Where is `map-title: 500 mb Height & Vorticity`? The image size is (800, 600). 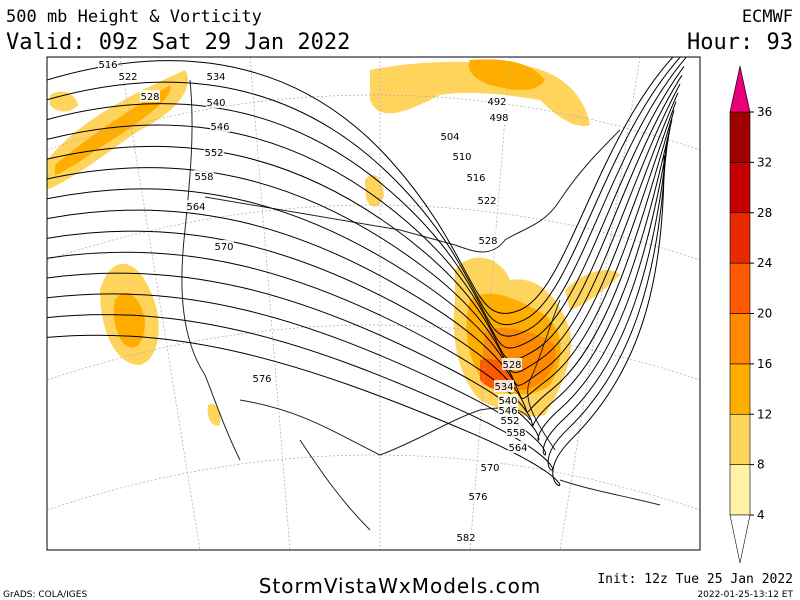
map-title: 500 mb Height & Vorticity is located at coordinates (134, 17).